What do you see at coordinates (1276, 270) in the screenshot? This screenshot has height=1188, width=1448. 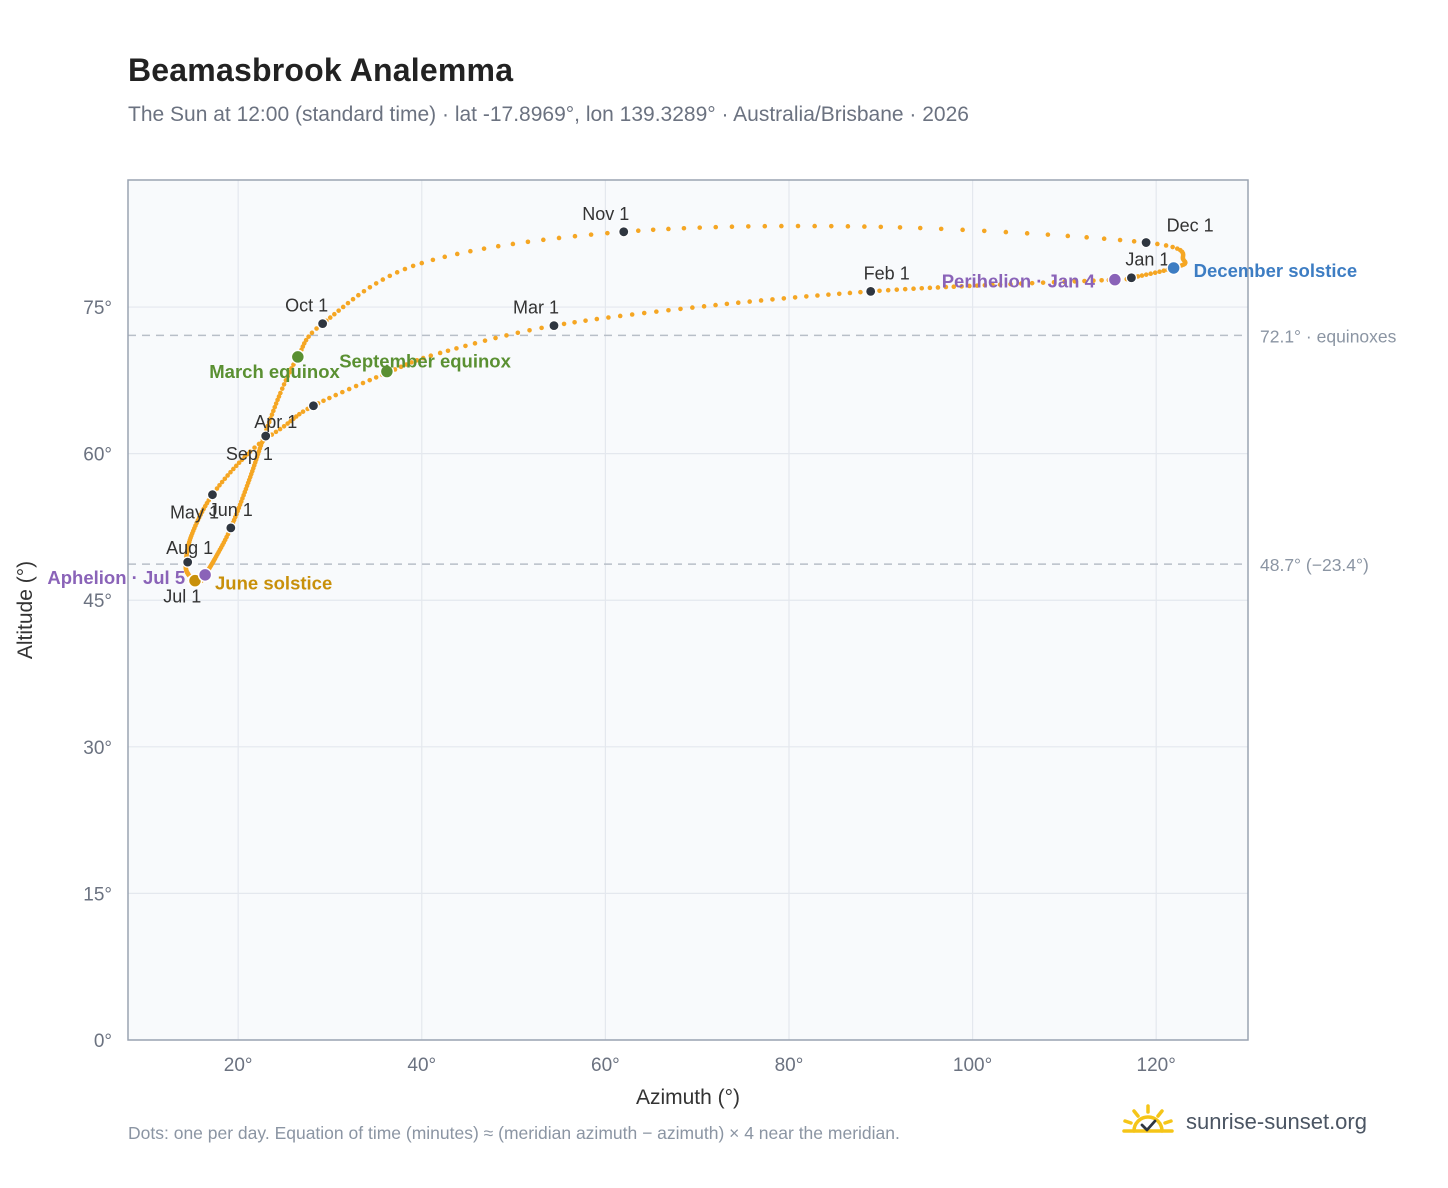 I see `event-marker-label: December solstice` at bounding box center [1276, 270].